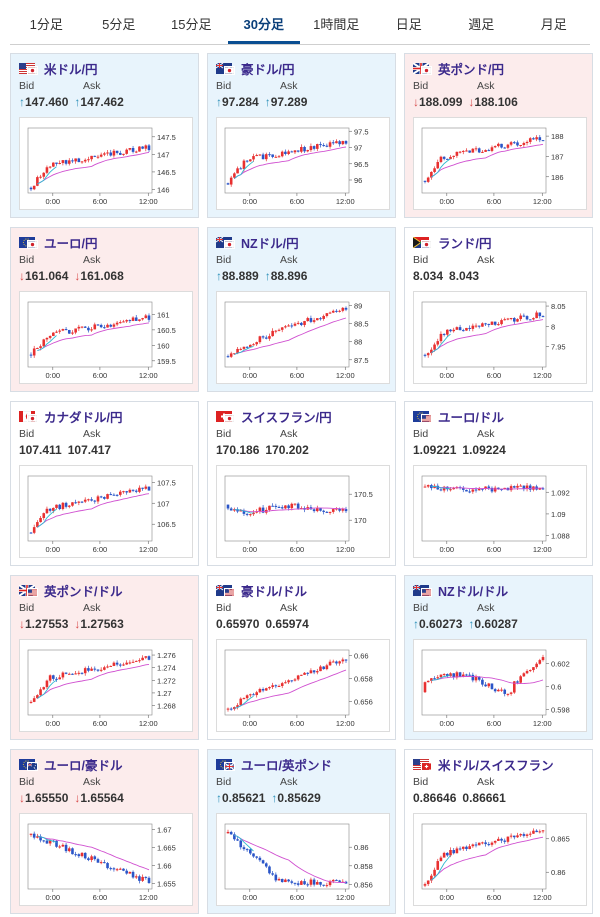  What do you see at coordinates (60, 260) in the screenshot?
I see `bid-ask-labels: Bid Ask` at bounding box center [60, 260].